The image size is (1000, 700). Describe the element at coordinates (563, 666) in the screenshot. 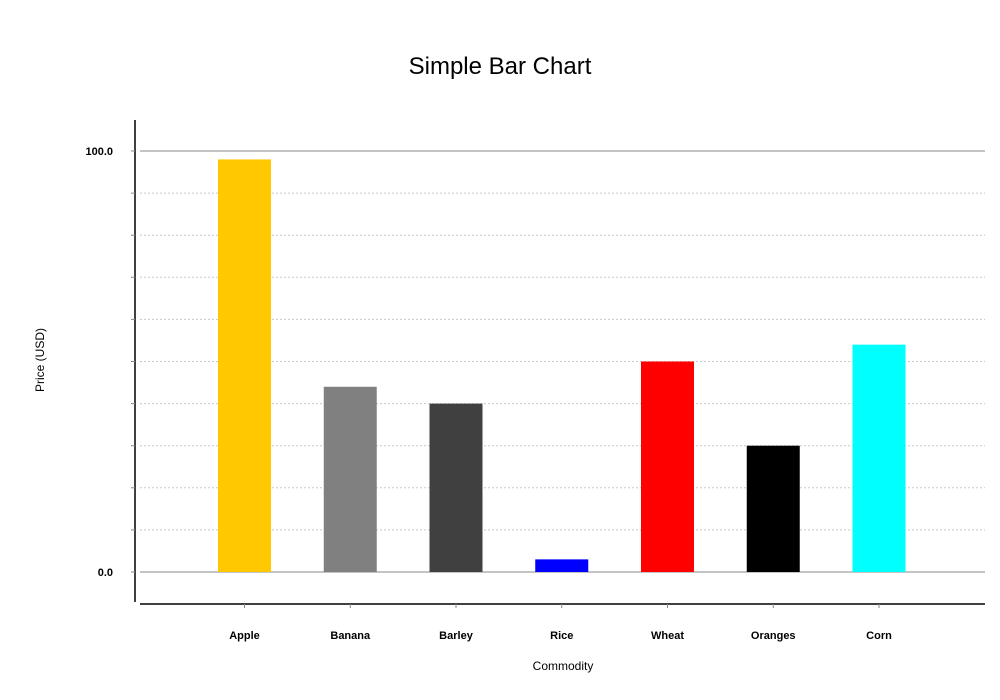

I see `x-axis-label: Commodity` at that location.